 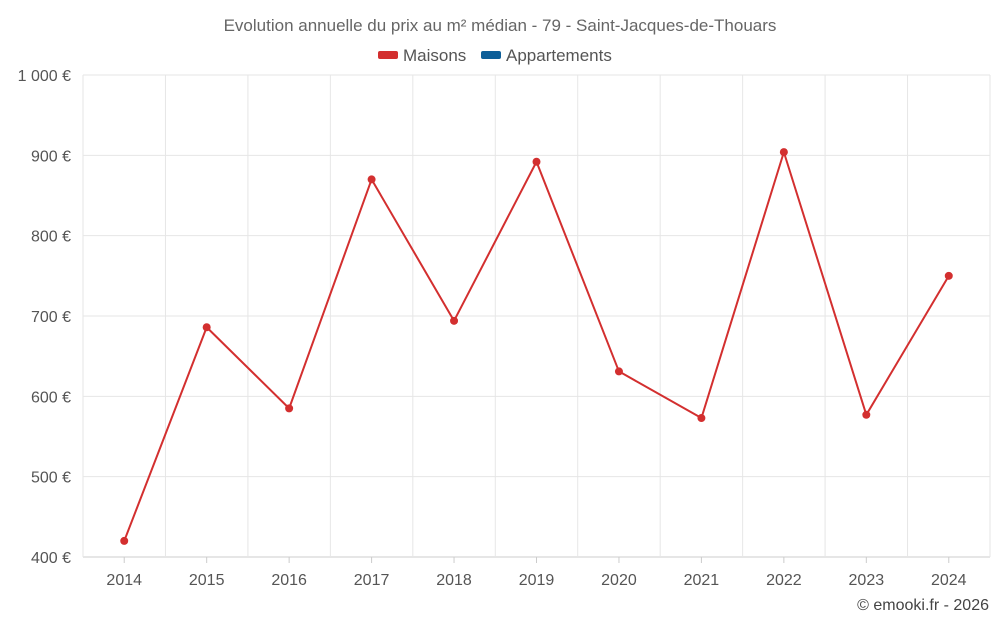 What do you see at coordinates (537, 580) in the screenshot?
I see `x-tick-label: 2019` at bounding box center [537, 580].